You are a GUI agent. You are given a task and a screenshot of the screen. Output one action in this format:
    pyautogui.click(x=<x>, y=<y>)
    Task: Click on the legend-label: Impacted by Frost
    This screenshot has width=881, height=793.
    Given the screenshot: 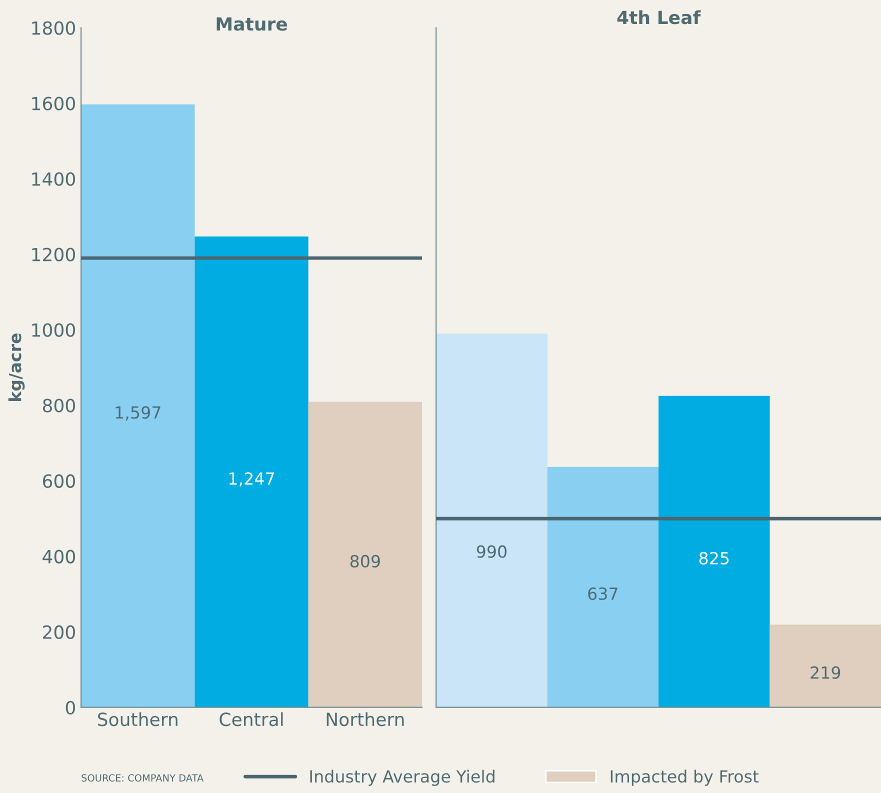 What is the action you would take?
    pyautogui.click(x=684, y=778)
    